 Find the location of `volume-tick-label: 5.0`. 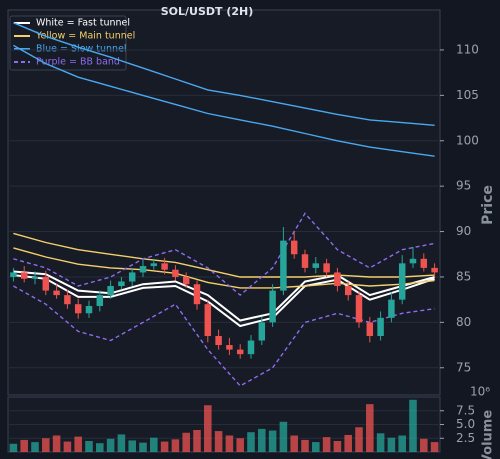

volume-tick-label: 5.0 is located at coordinates (465, 424).